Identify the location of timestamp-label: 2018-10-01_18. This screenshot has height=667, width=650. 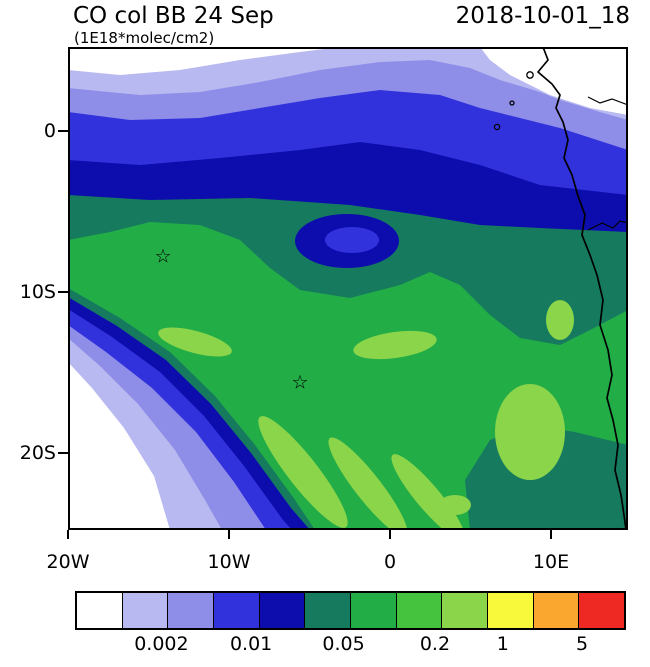
(542, 16).